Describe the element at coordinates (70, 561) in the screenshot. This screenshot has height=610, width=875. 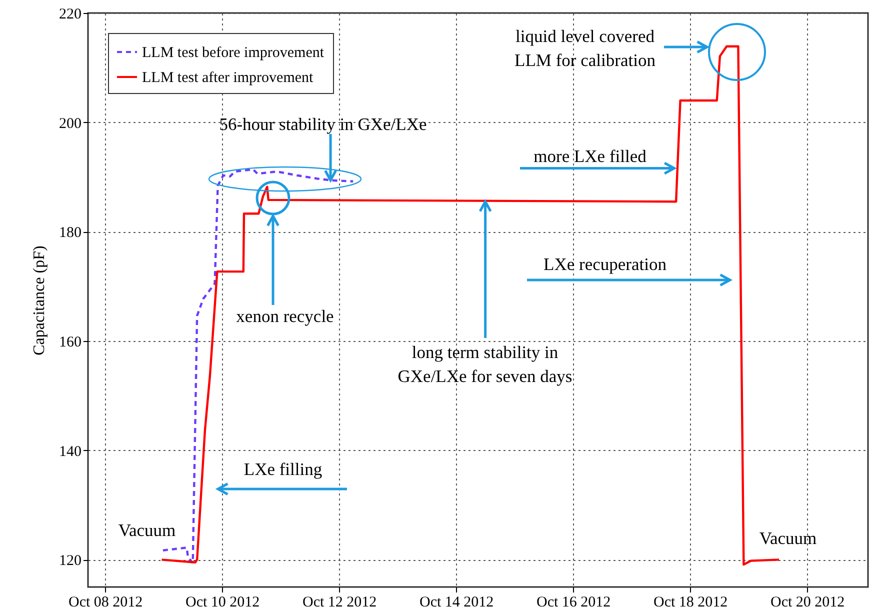
I see `y-tick-label: 120` at that location.